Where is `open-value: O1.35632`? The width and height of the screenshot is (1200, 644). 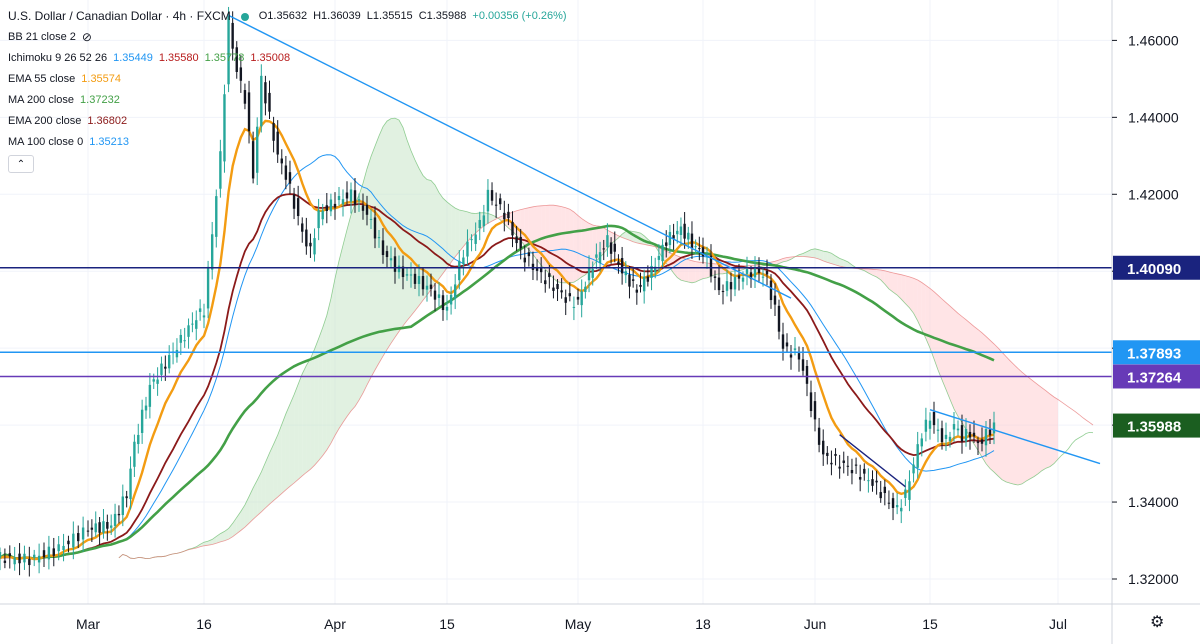 open-value: O1.35632 is located at coordinates (283, 16).